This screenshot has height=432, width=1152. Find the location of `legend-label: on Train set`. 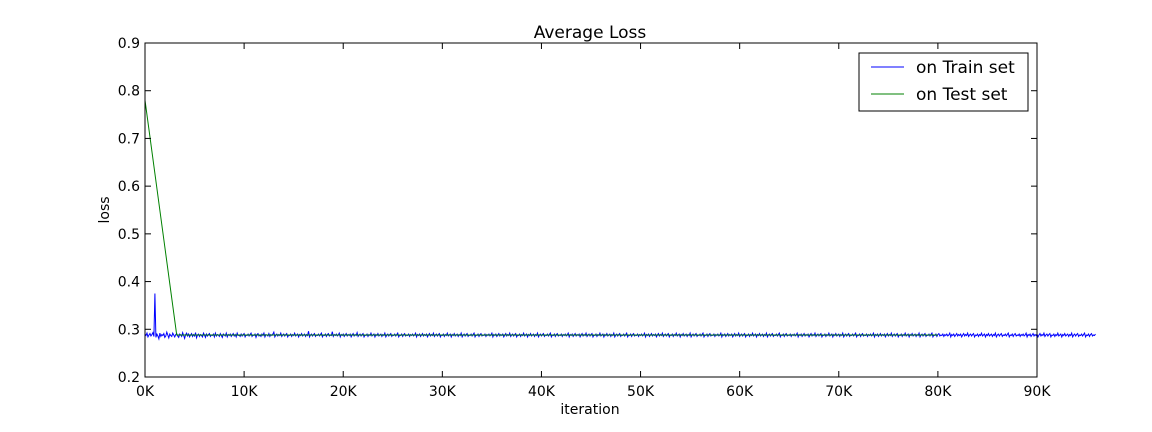

legend-label: on Train set is located at coordinates (965, 68).